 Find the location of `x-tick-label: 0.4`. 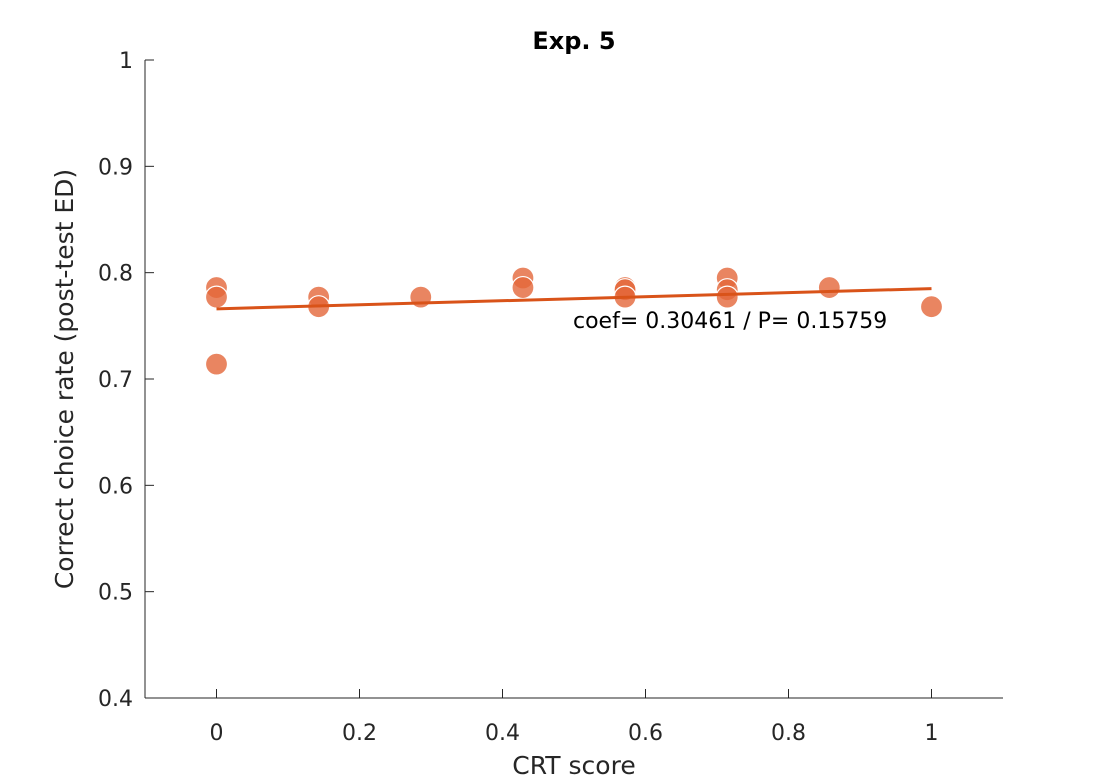

x-tick-label: 0.4 is located at coordinates (502, 733).